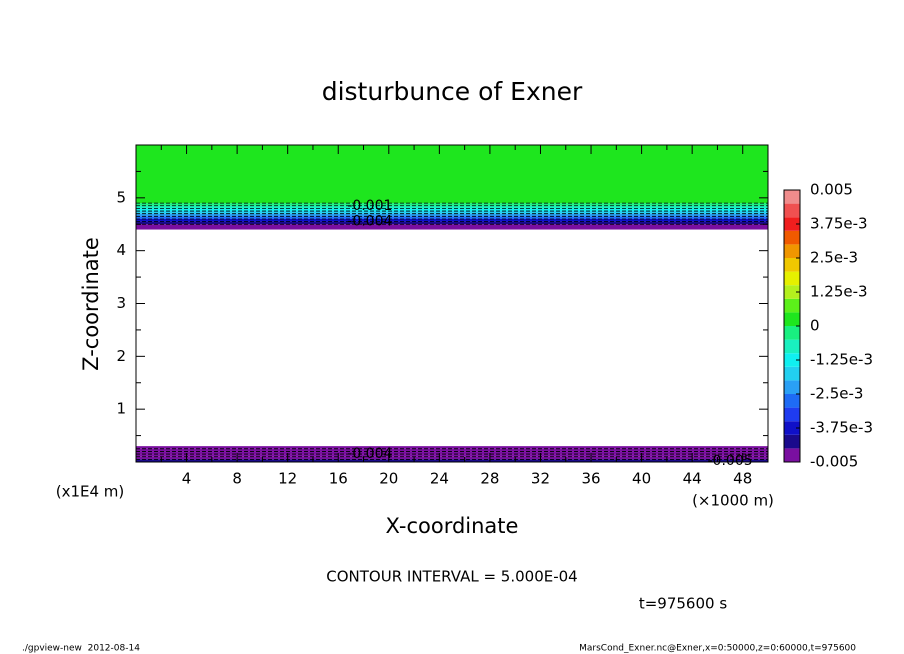  What do you see at coordinates (388, 479) in the screenshot?
I see `x-tick-label: 20` at bounding box center [388, 479].